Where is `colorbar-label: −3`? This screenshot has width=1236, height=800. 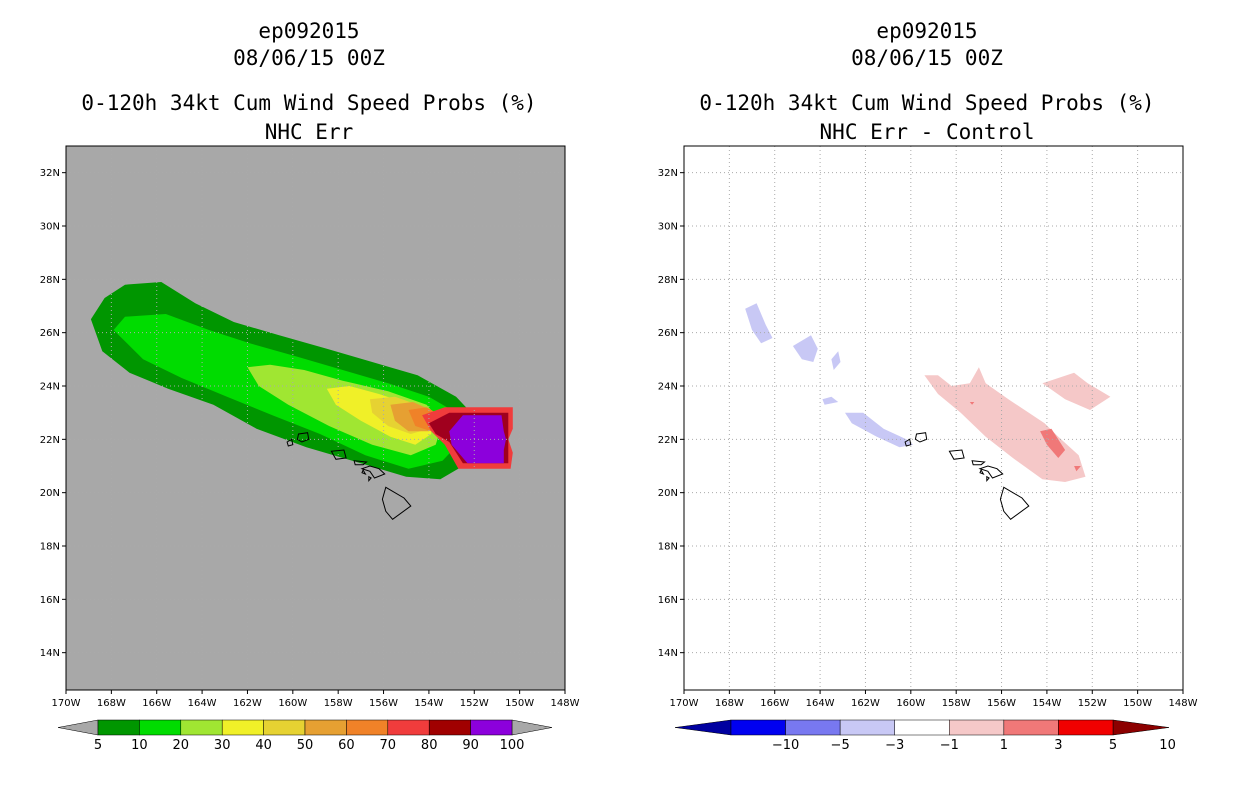 colorbar-label: −3 is located at coordinates (894, 745).